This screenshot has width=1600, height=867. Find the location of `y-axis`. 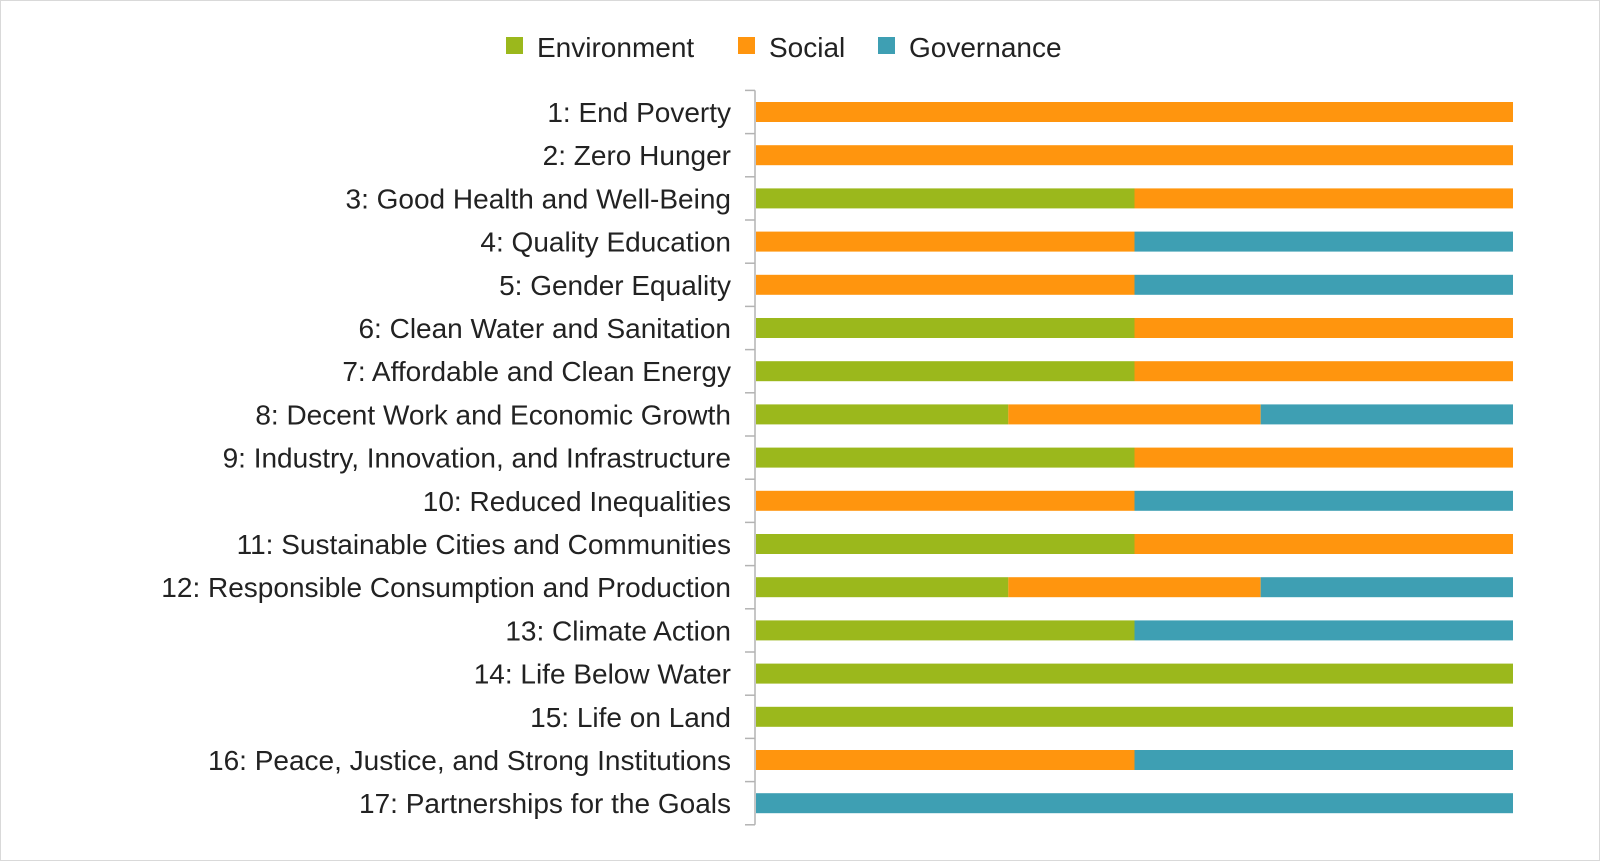

y-axis is located at coordinates (750, 457).